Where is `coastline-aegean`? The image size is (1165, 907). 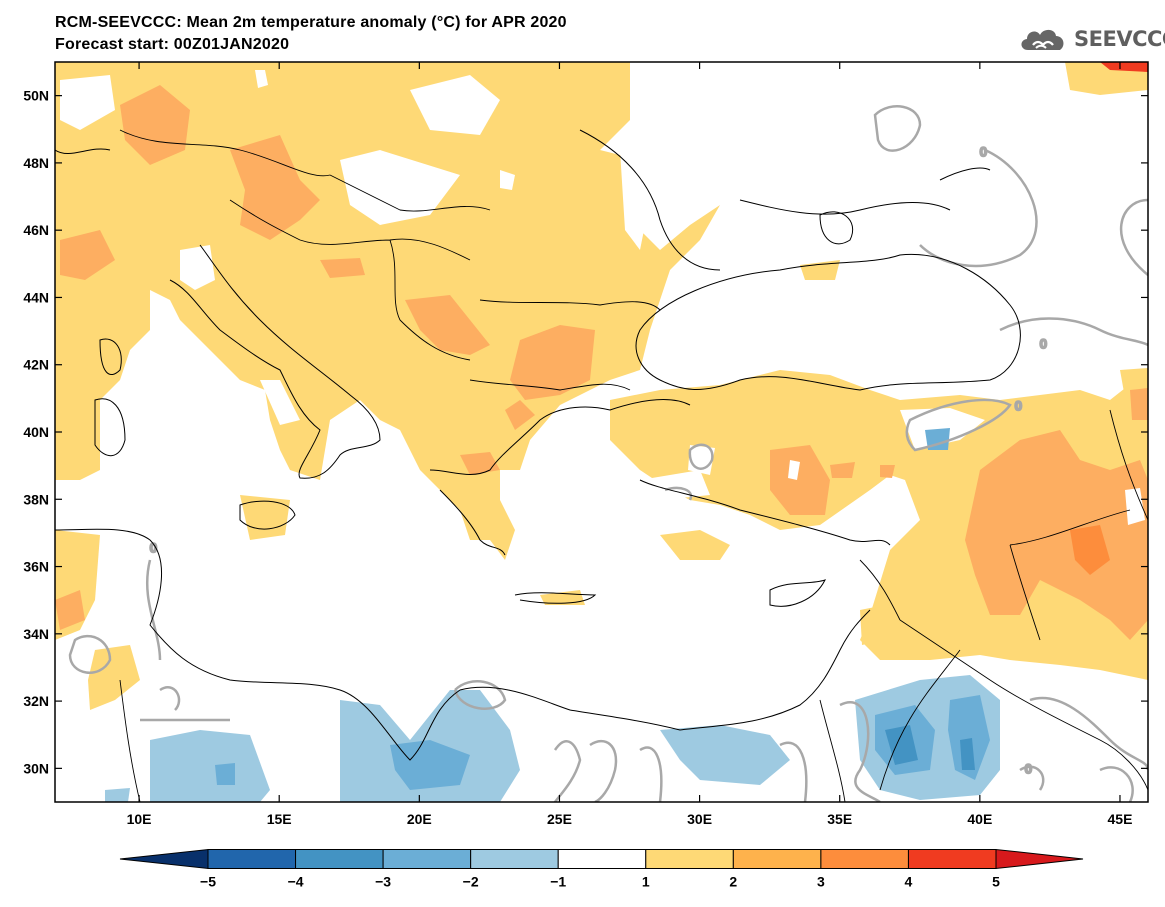 coastline-aegean is located at coordinates (560, 437).